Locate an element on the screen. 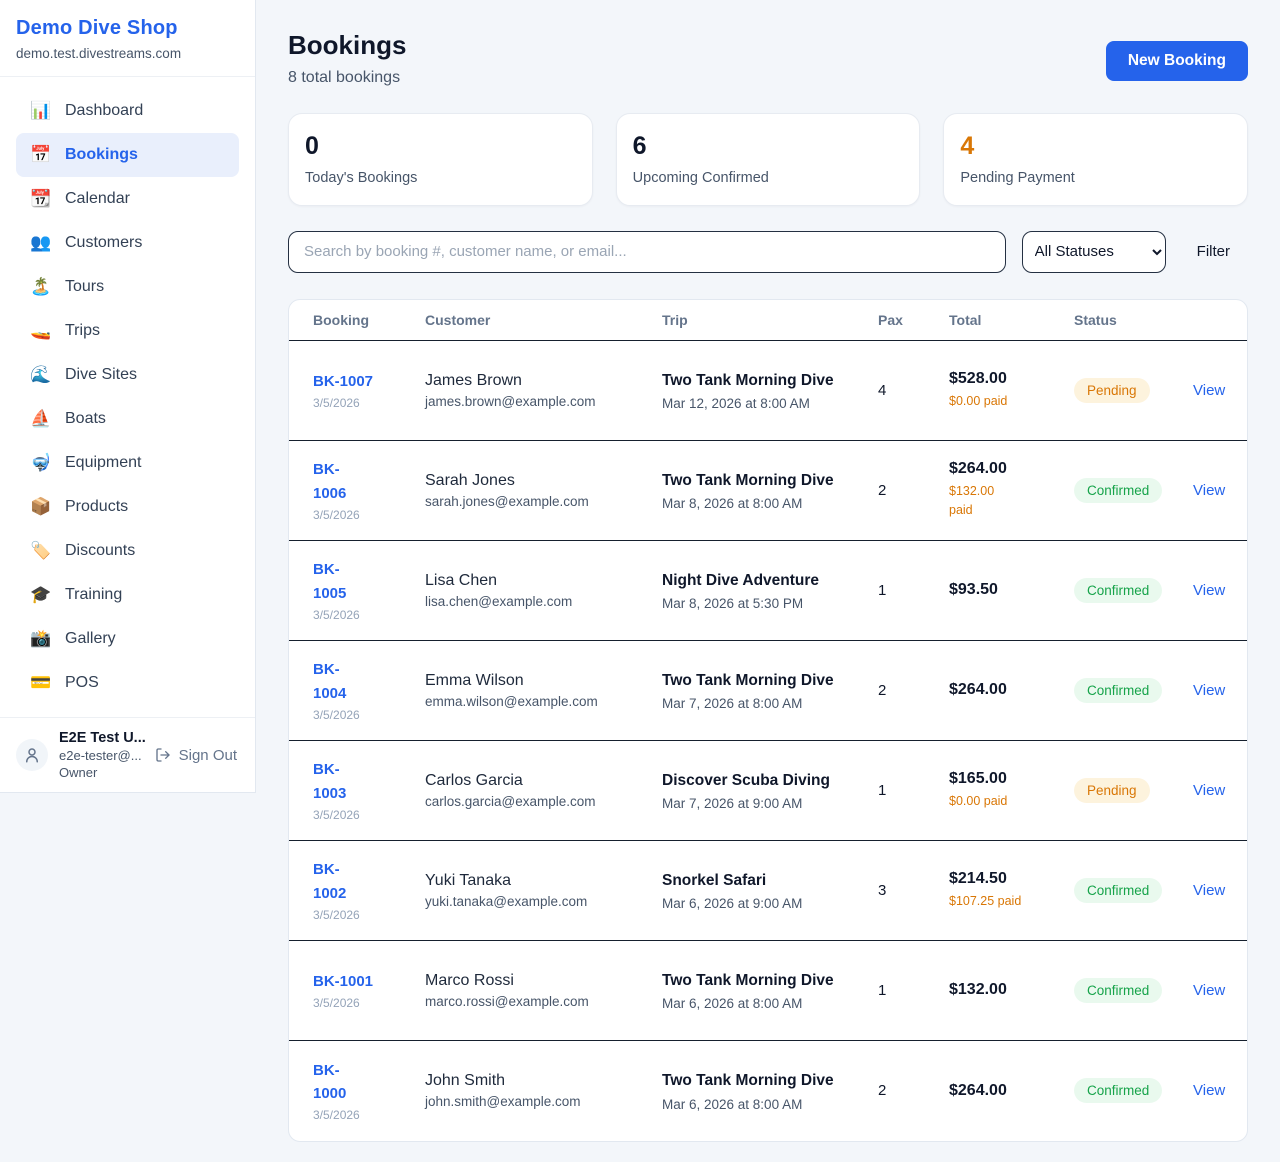 The width and height of the screenshot is (1280, 1162). total-amount: $93.50 is located at coordinates (973, 589).